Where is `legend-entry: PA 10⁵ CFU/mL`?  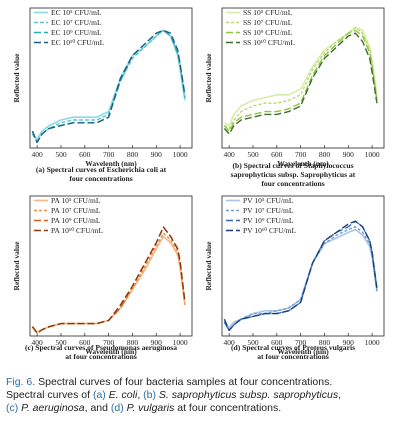 legend-entry: PA 10⁵ CFU/mL is located at coordinates (76, 200).